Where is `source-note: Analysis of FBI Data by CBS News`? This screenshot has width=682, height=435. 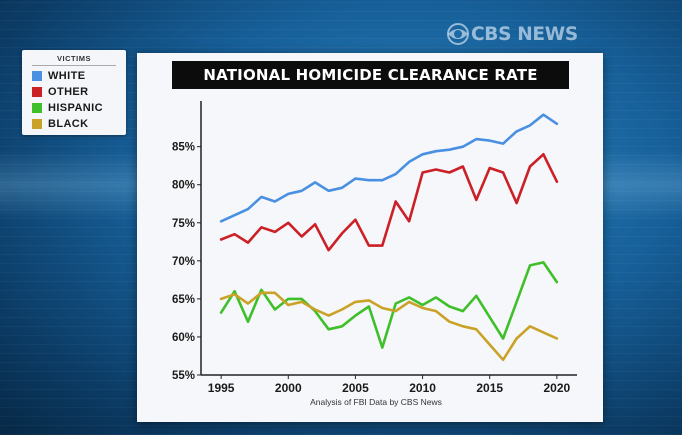 source-note: Analysis of FBI Data by CBS News is located at coordinates (376, 402).